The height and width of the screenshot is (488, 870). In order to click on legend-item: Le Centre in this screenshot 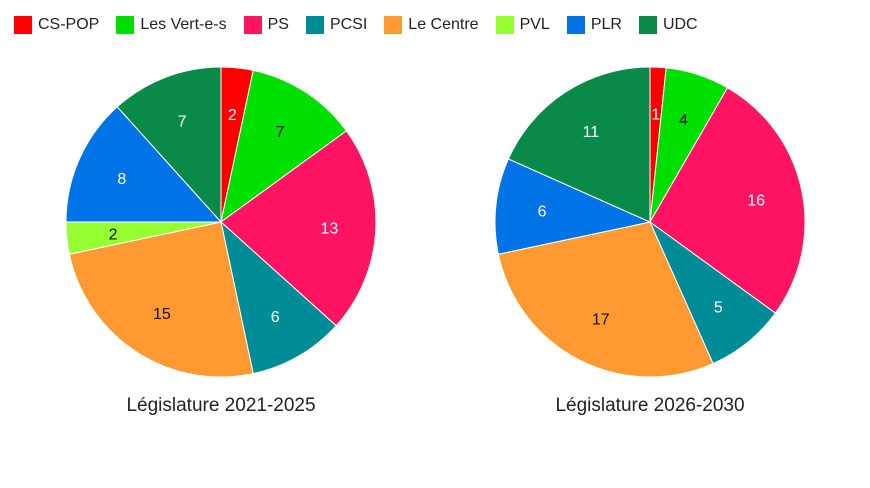, I will do `click(431, 25)`.